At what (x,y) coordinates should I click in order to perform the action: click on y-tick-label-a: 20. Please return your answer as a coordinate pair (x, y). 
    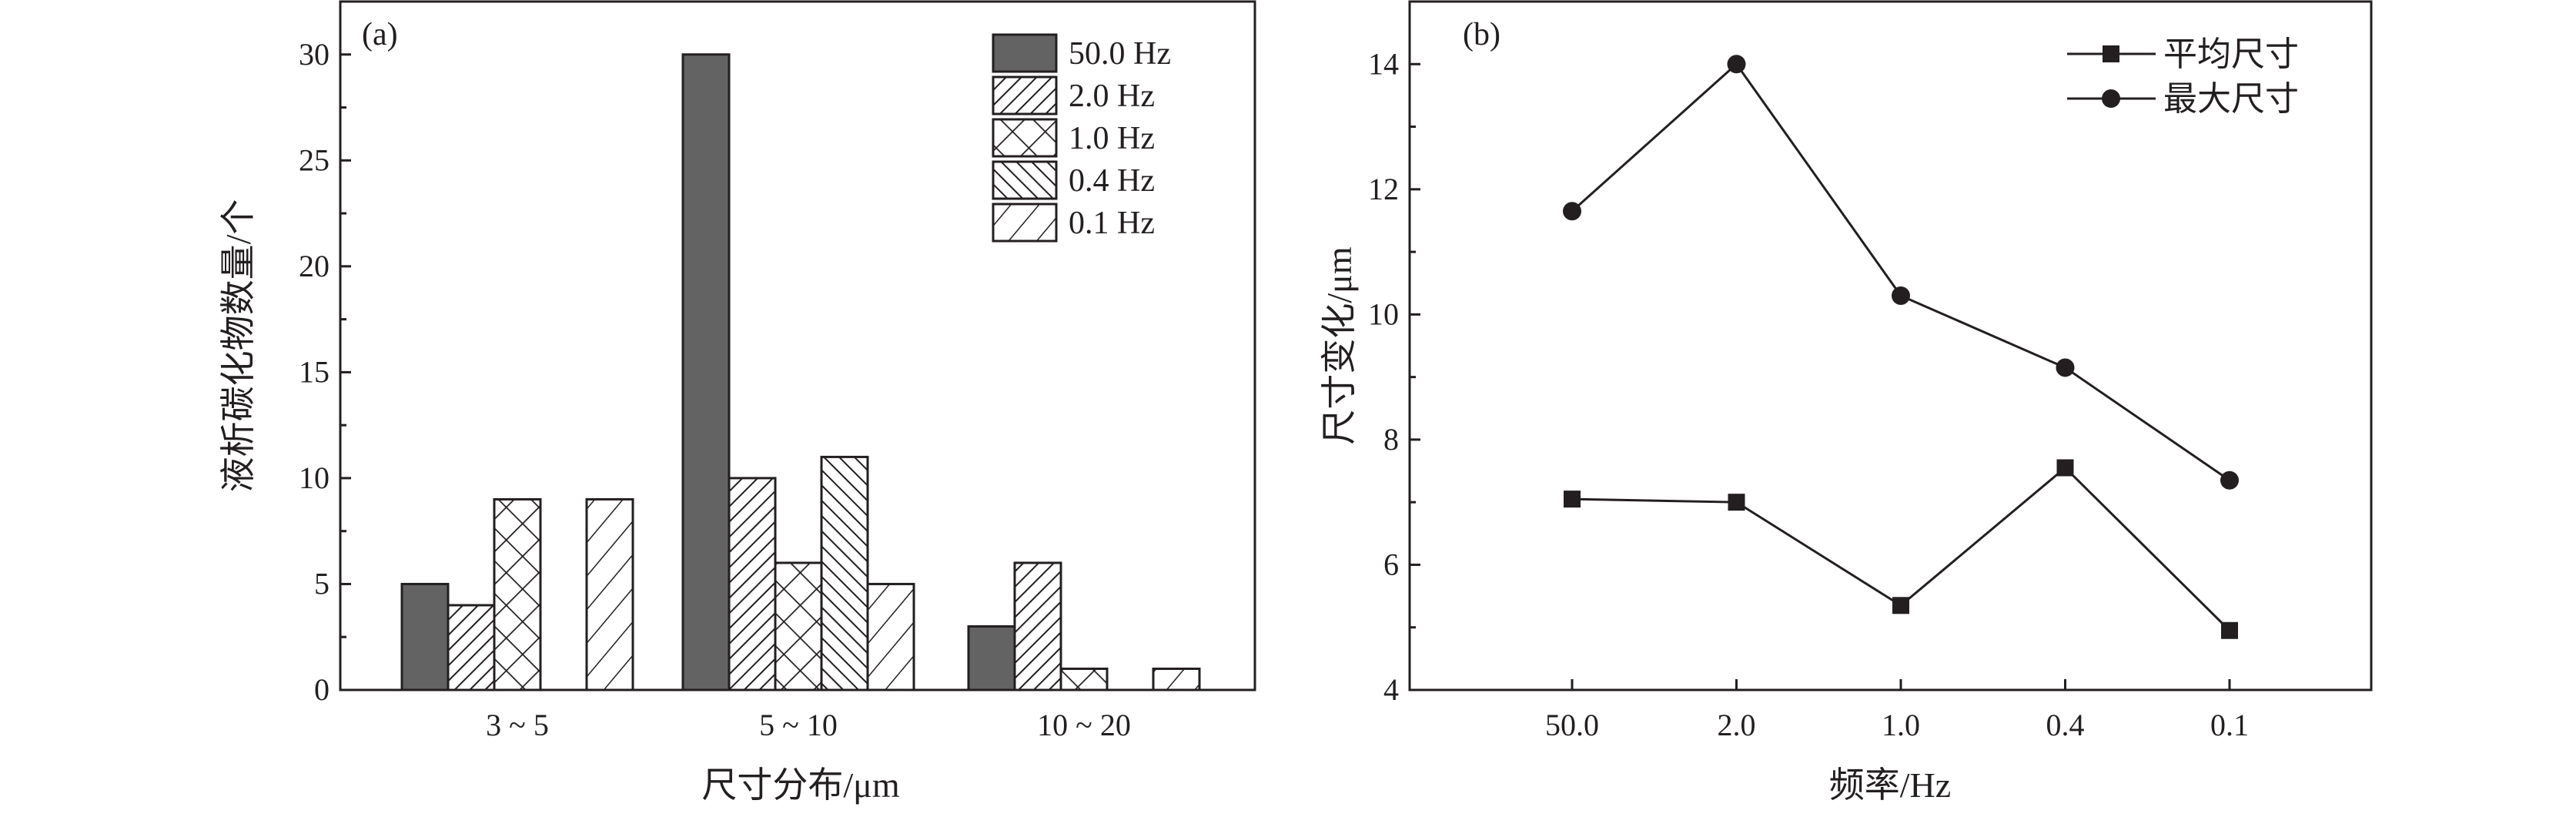
    Looking at the image, I should click on (314, 266).